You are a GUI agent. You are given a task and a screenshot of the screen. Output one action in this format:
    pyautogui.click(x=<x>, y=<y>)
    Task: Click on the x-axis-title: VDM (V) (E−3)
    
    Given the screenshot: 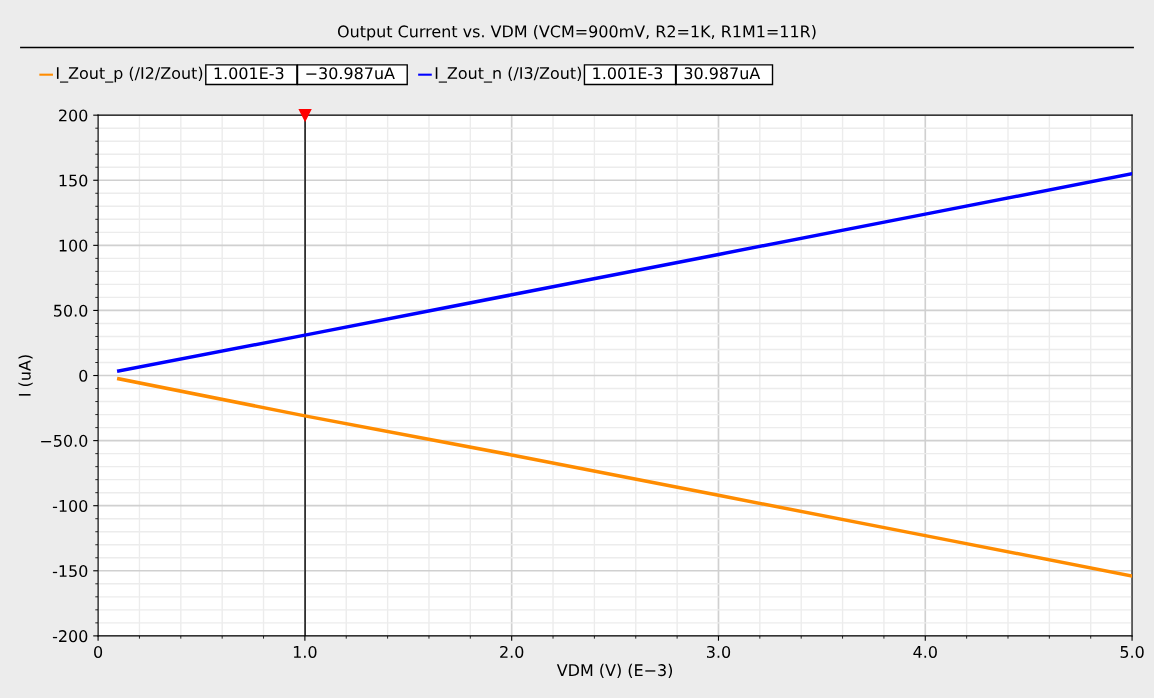 What is the action you would take?
    pyautogui.click(x=614, y=671)
    